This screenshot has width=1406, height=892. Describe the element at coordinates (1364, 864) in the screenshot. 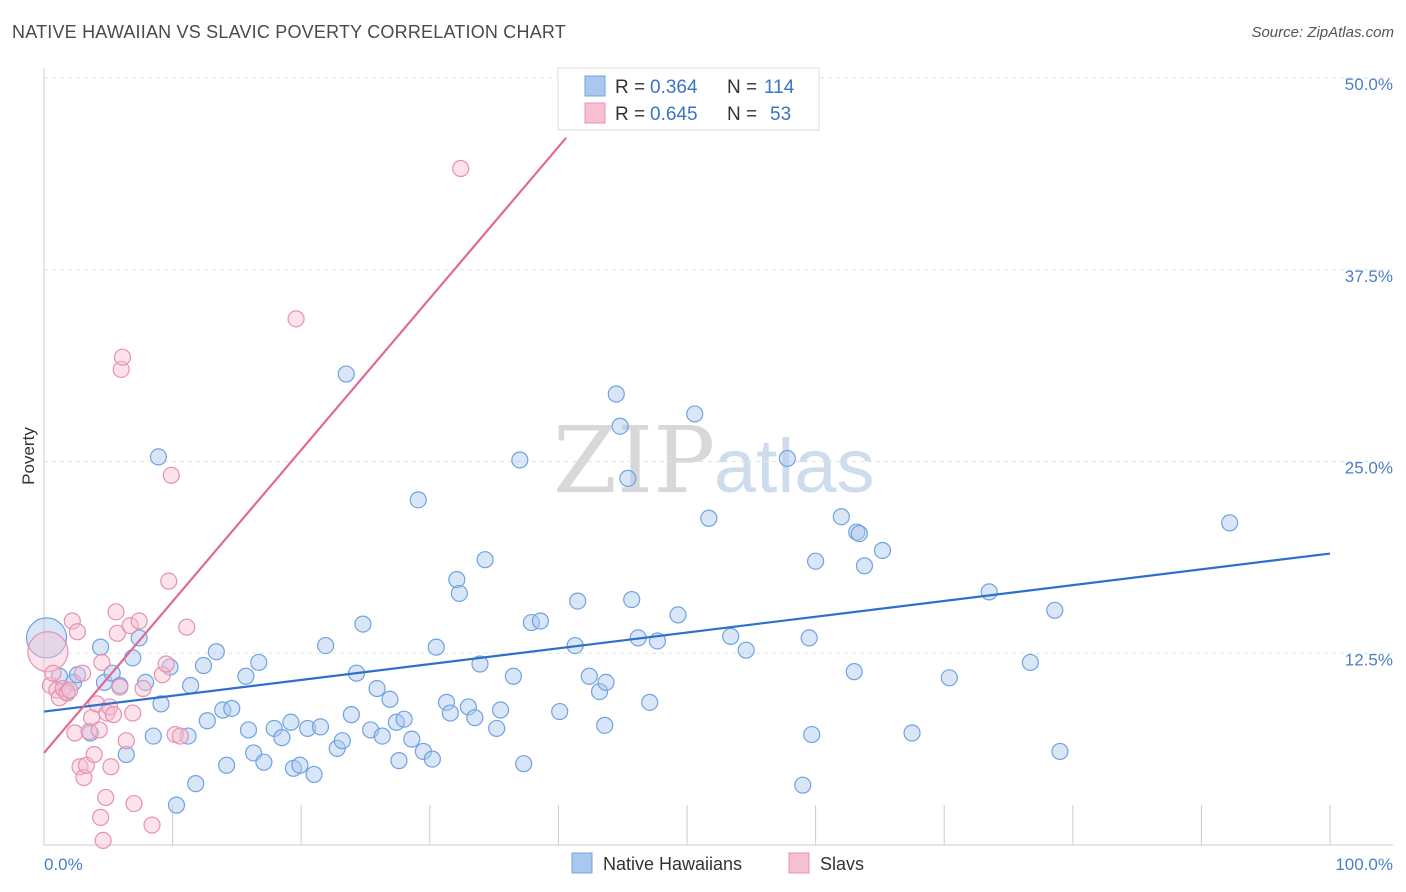

I see `x-tick-label-1: 100.0%` at that location.